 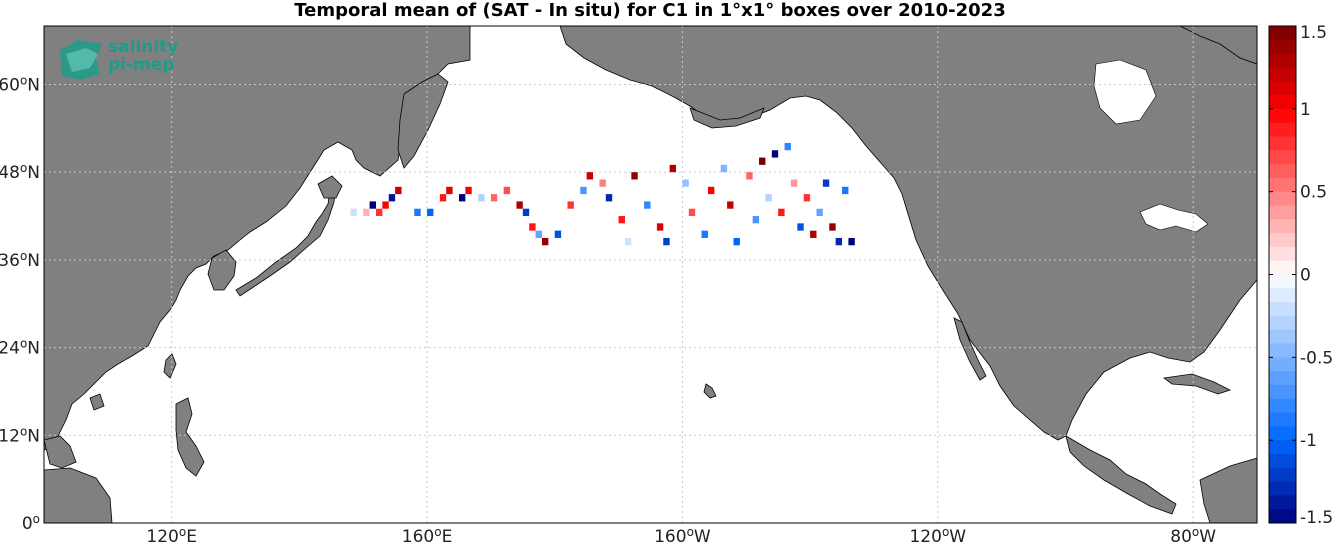 I want to click on latitude-tick-labels: 60oN 48oN 36oN 24oN 12oN 0o, so click(x=20, y=303).